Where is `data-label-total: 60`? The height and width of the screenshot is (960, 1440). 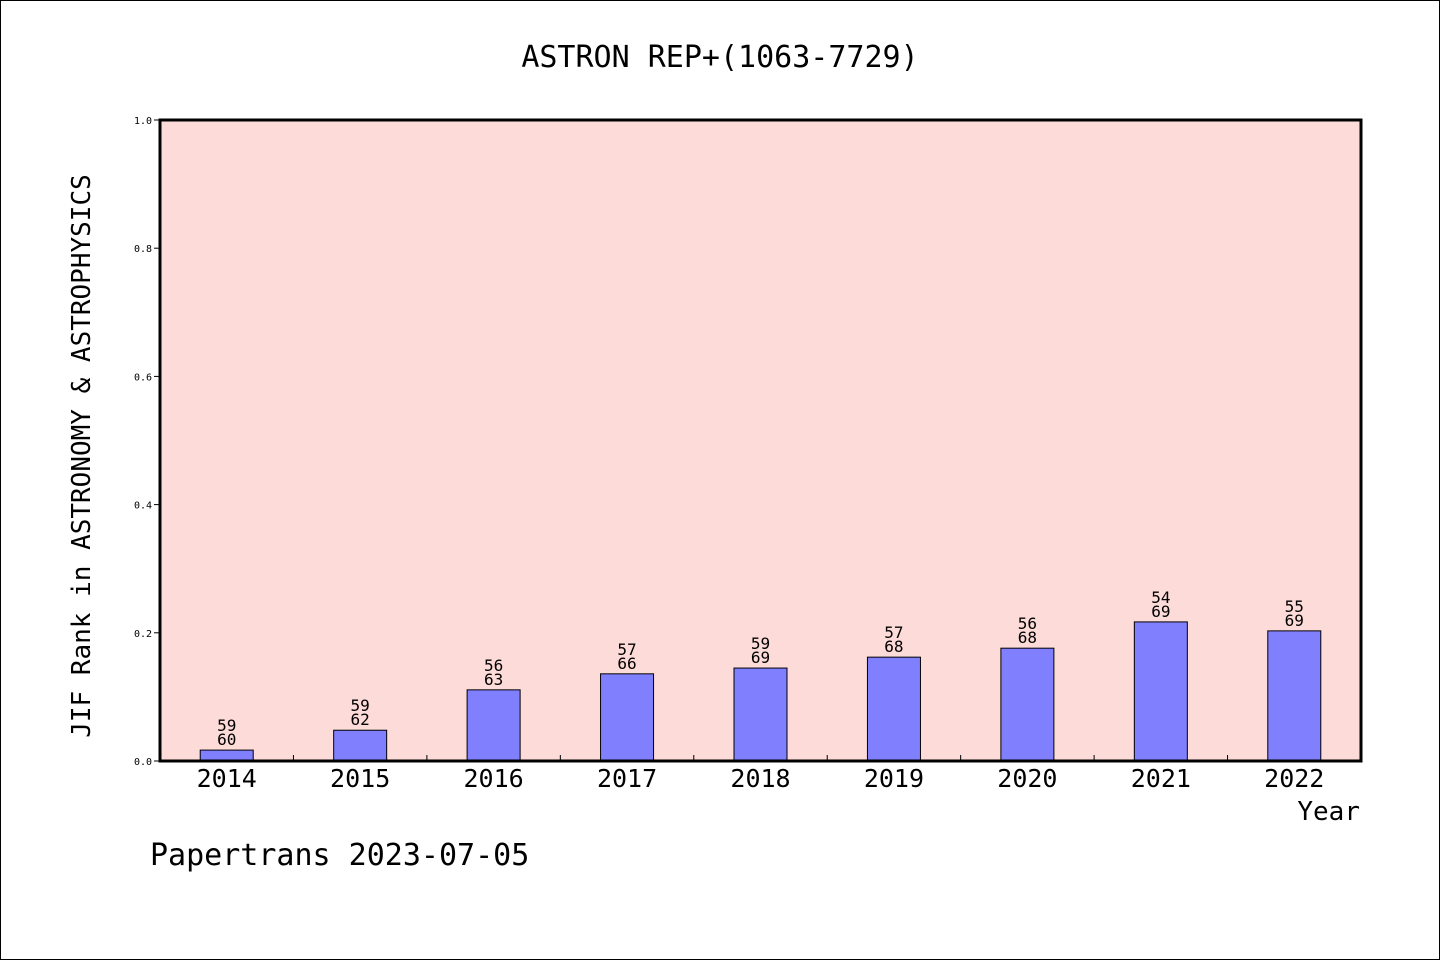
data-label-total: 60 is located at coordinates (226, 739).